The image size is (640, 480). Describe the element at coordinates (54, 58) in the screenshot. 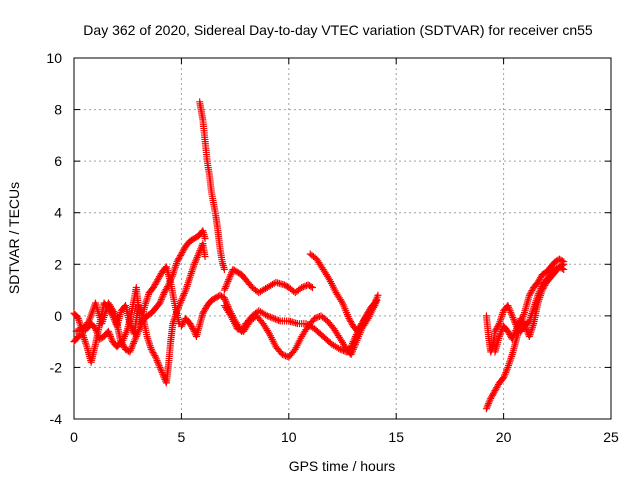

I see `y-tick-label: 10` at that location.